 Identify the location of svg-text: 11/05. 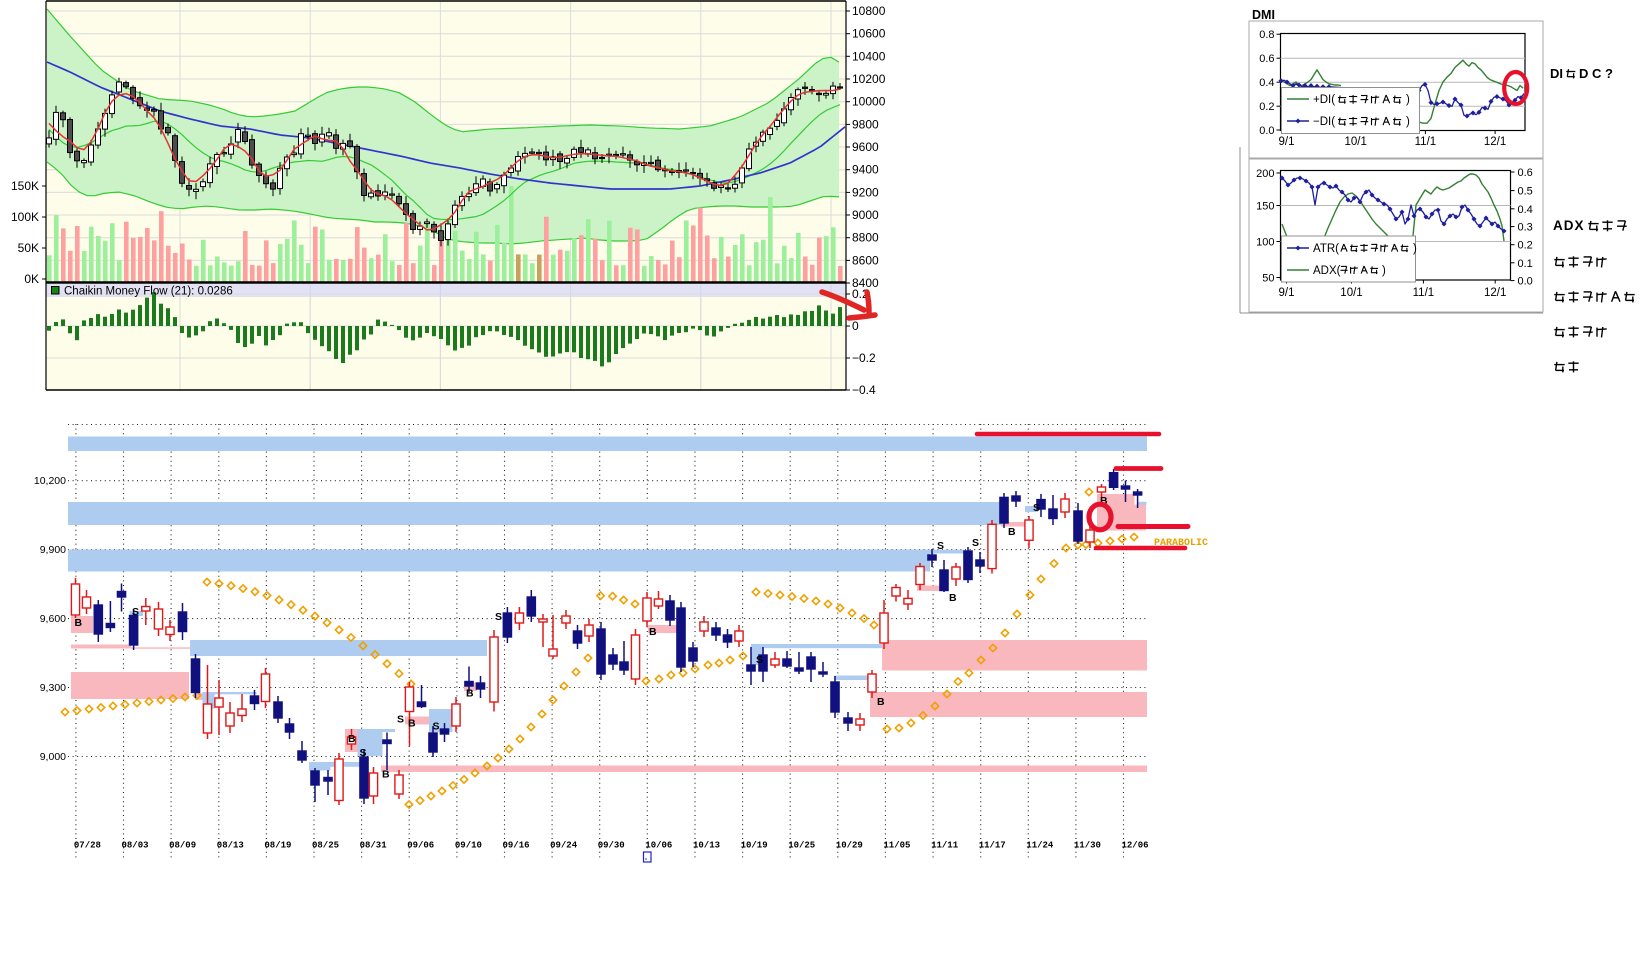
(896, 846).